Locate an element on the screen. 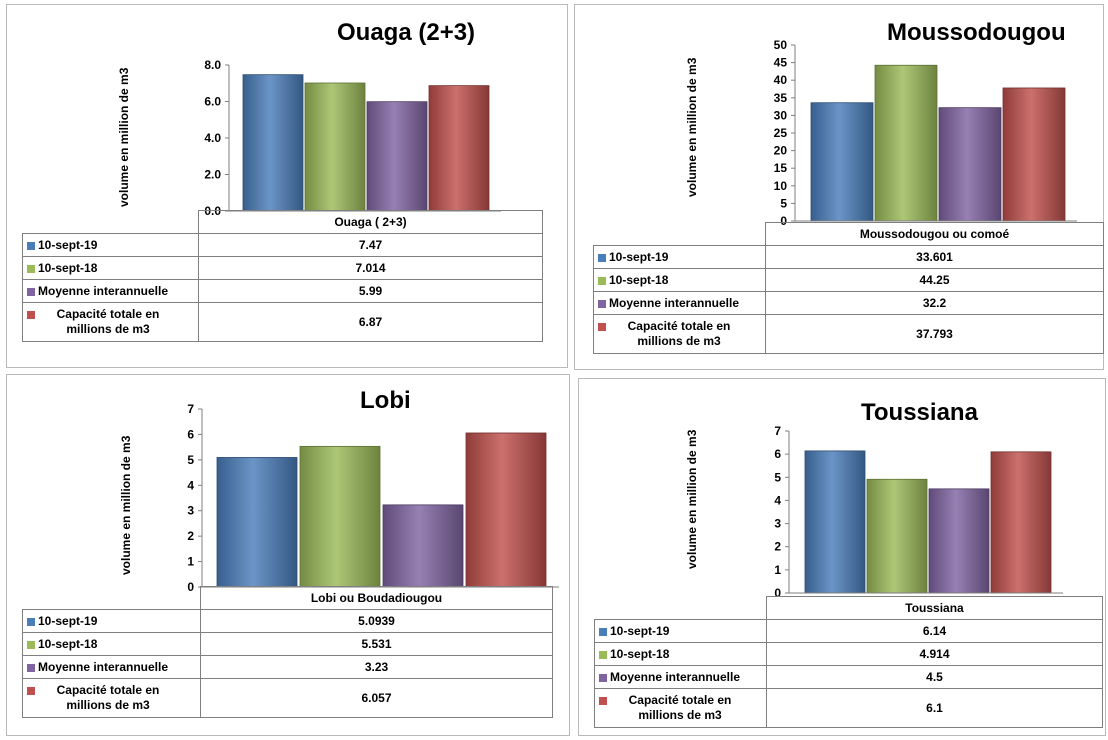  value-cell: 7.47 is located at coordinates (370, 245).